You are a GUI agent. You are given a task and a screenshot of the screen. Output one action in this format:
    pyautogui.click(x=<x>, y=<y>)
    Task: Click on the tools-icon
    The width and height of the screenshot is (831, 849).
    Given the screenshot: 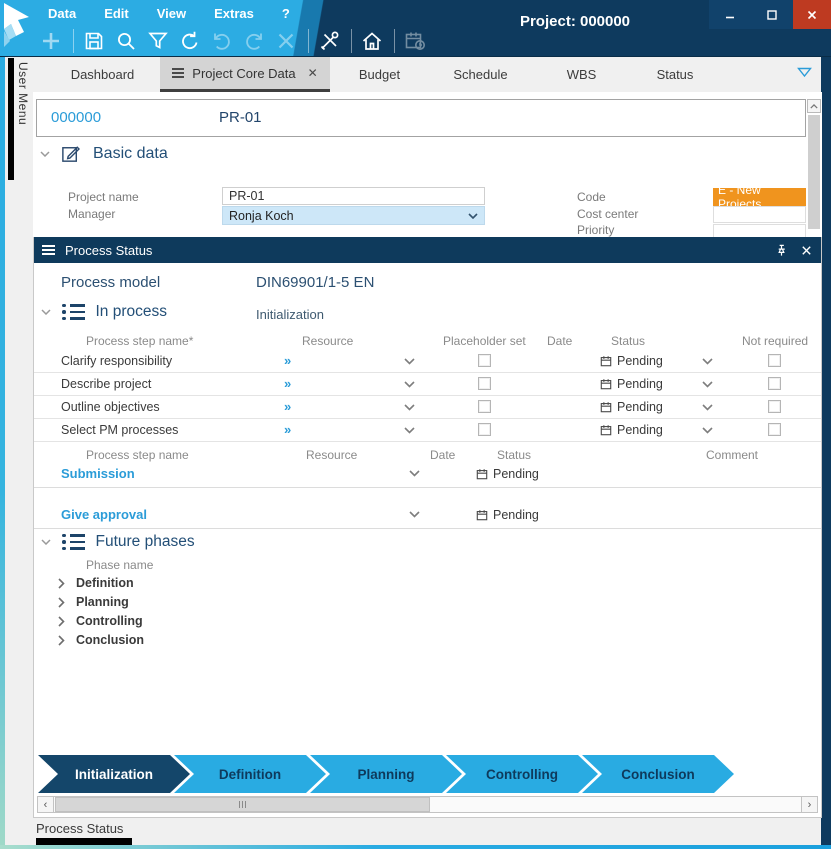 What is the action you would take?
    pyautogui.click(x=329, y=41)
    